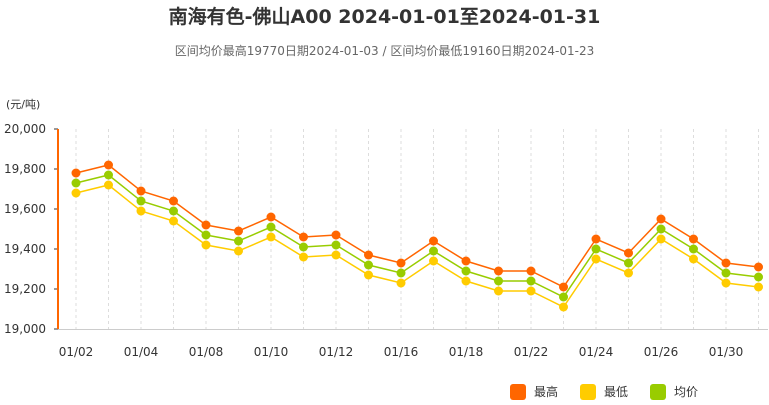 The height and width of the screenshot is (405, 769). Describe the element at coordinates (25, 169) in the screenshot. I see `y-tick-label: 19,800` at that location.